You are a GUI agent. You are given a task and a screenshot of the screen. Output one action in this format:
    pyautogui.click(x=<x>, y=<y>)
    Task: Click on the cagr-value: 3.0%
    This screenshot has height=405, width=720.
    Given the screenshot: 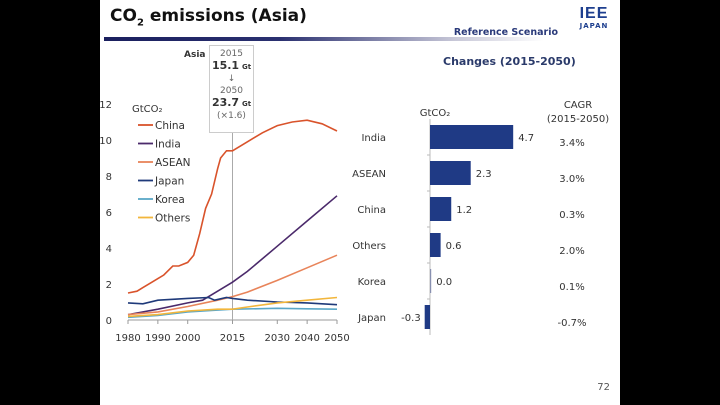 What is the action you would take?
    pyautogui.click(x=571, y=179)
    